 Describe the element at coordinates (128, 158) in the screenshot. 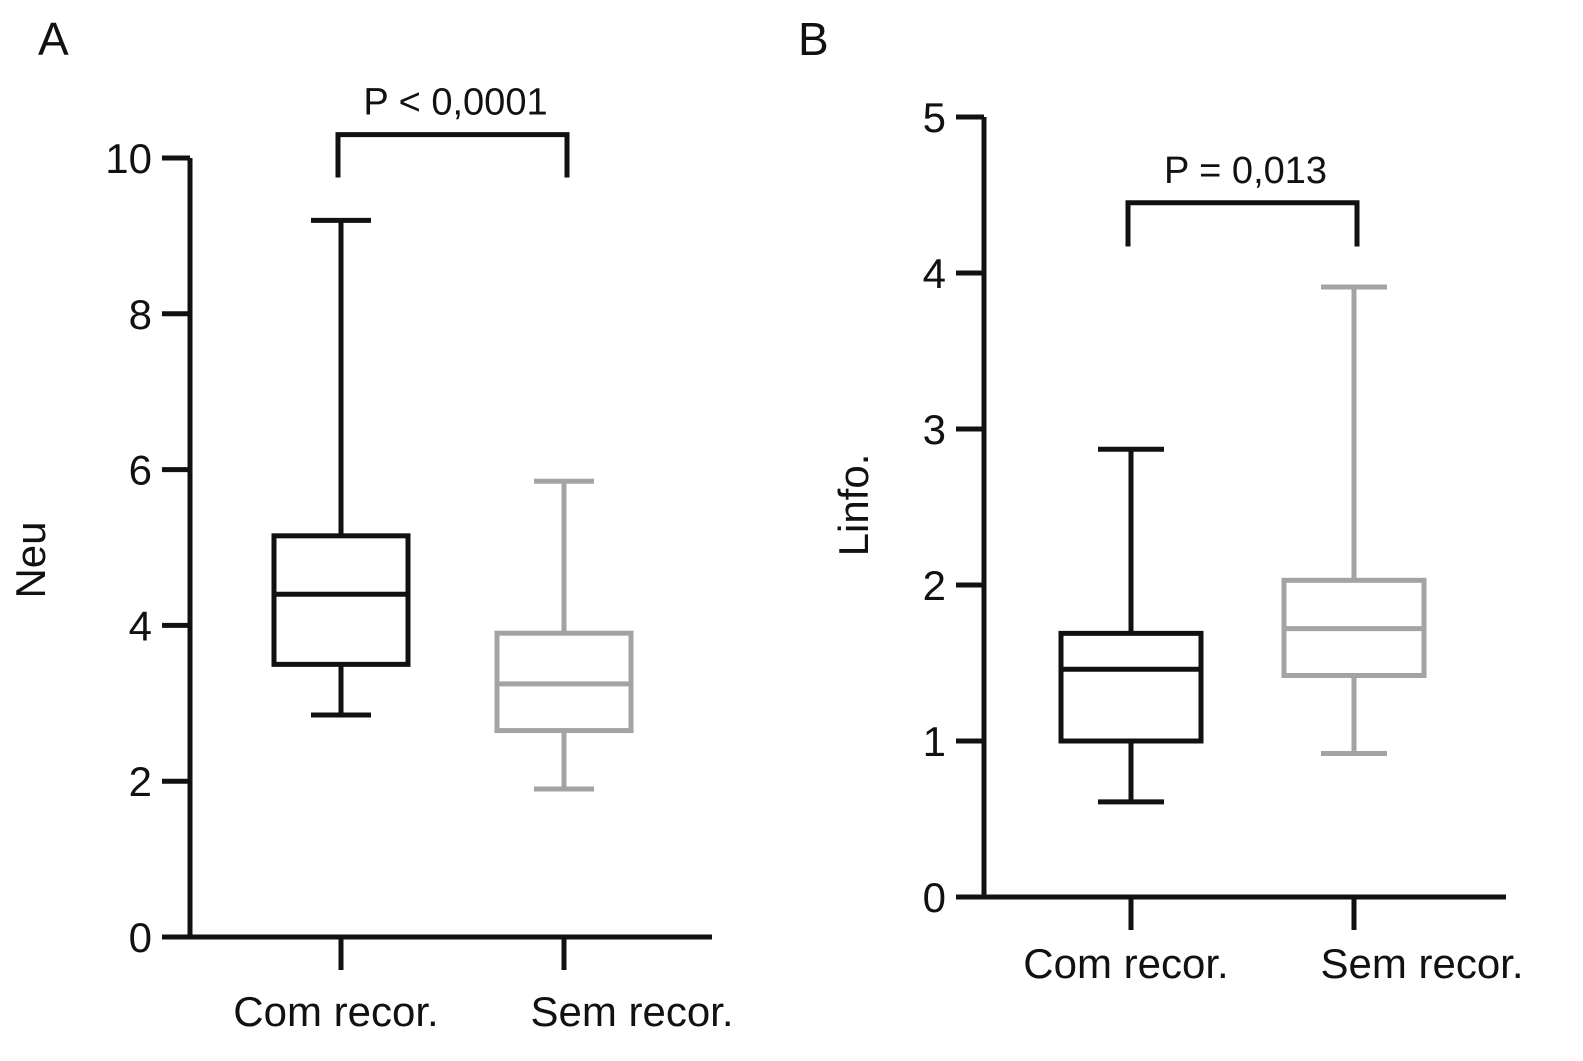

I see `y-tick-label: 10` at that location.